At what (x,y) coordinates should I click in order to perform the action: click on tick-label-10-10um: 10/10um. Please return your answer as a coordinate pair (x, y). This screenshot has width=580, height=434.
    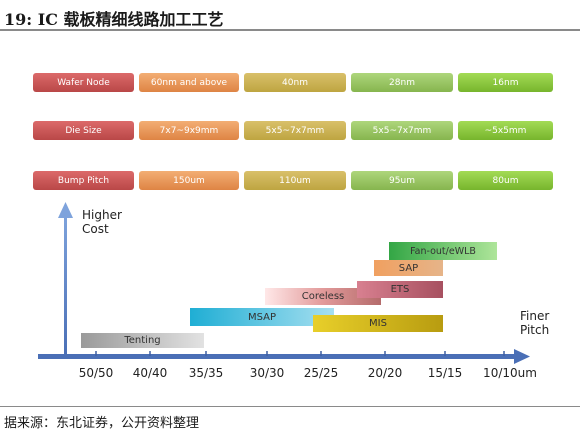
    Looking at the image, I should click on (510, 373).